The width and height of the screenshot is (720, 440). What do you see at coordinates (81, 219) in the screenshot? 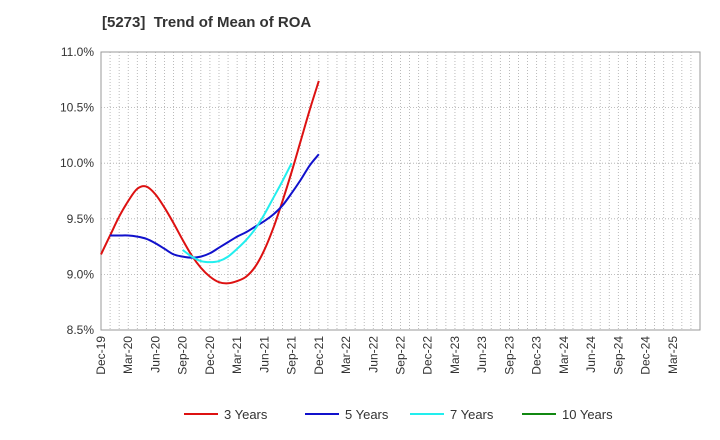
I see `y-tick-label: 9.5%` at bounding box center [81, 219].